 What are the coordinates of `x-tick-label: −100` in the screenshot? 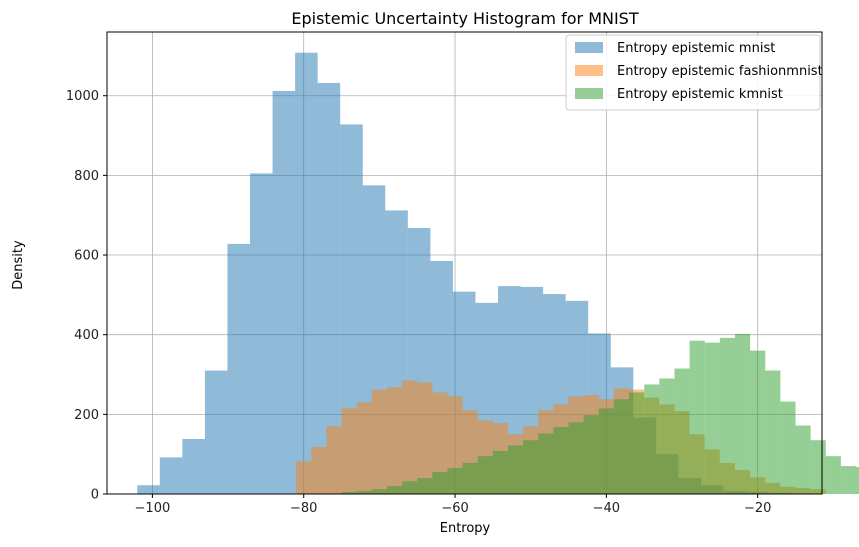 It's located at (153, 508).